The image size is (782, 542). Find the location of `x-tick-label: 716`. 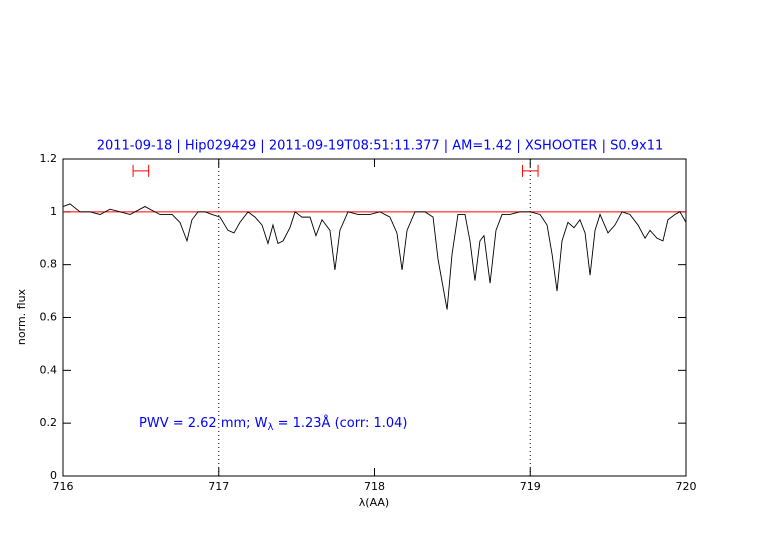

x-tick-label: 716 is located at coordinates (63, 486).